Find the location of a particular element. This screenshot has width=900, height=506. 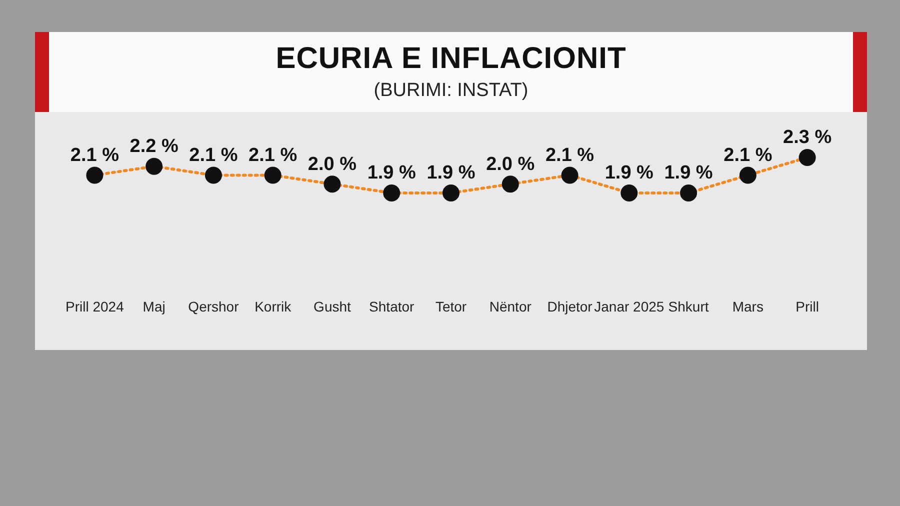

data-label: 2.3 % is located at coordinates (807, 137).